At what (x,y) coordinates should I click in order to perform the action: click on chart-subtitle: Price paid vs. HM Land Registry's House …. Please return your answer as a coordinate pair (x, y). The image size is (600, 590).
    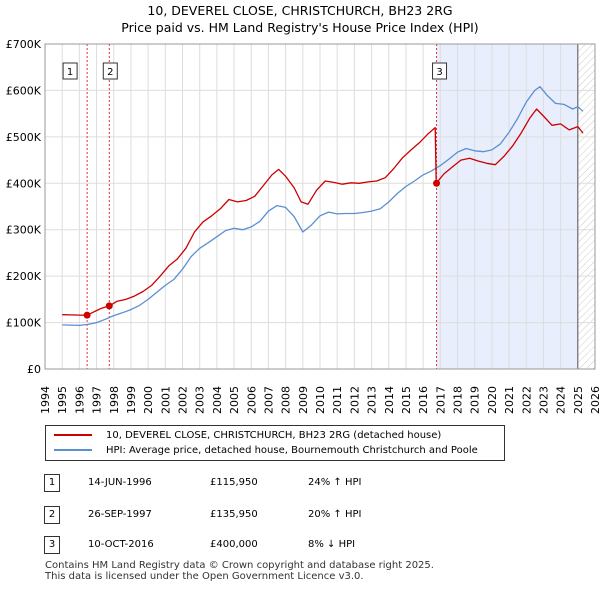
    Looking at the image, I should click on (300, 27).